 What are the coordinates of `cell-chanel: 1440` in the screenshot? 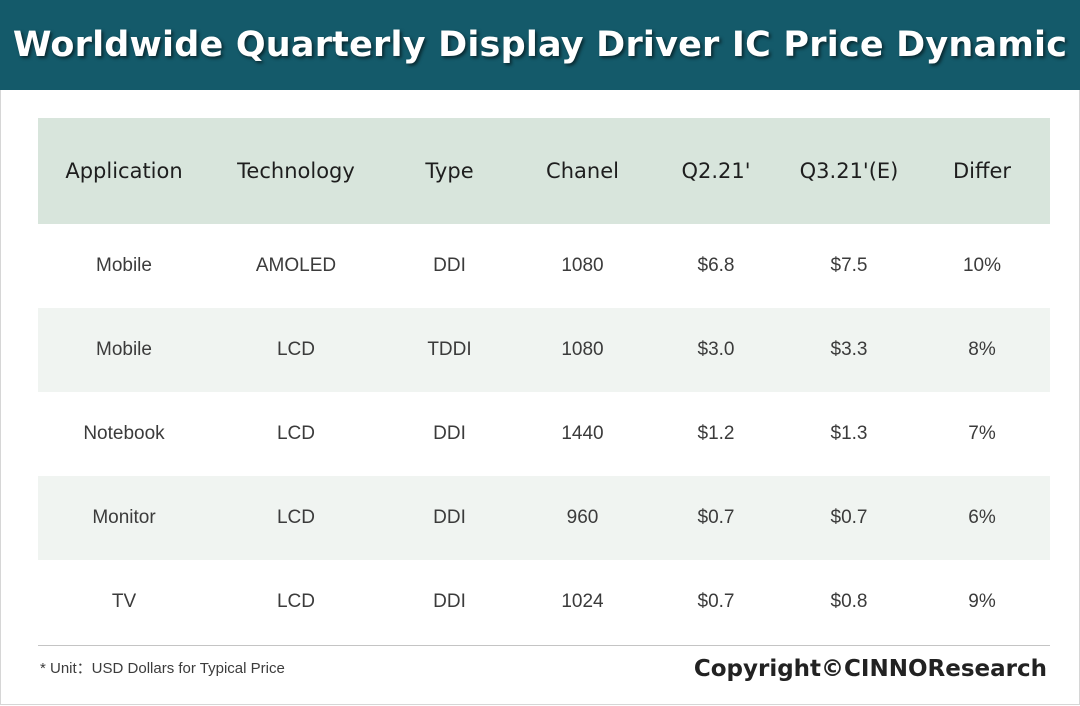 It's located at (582, 433).